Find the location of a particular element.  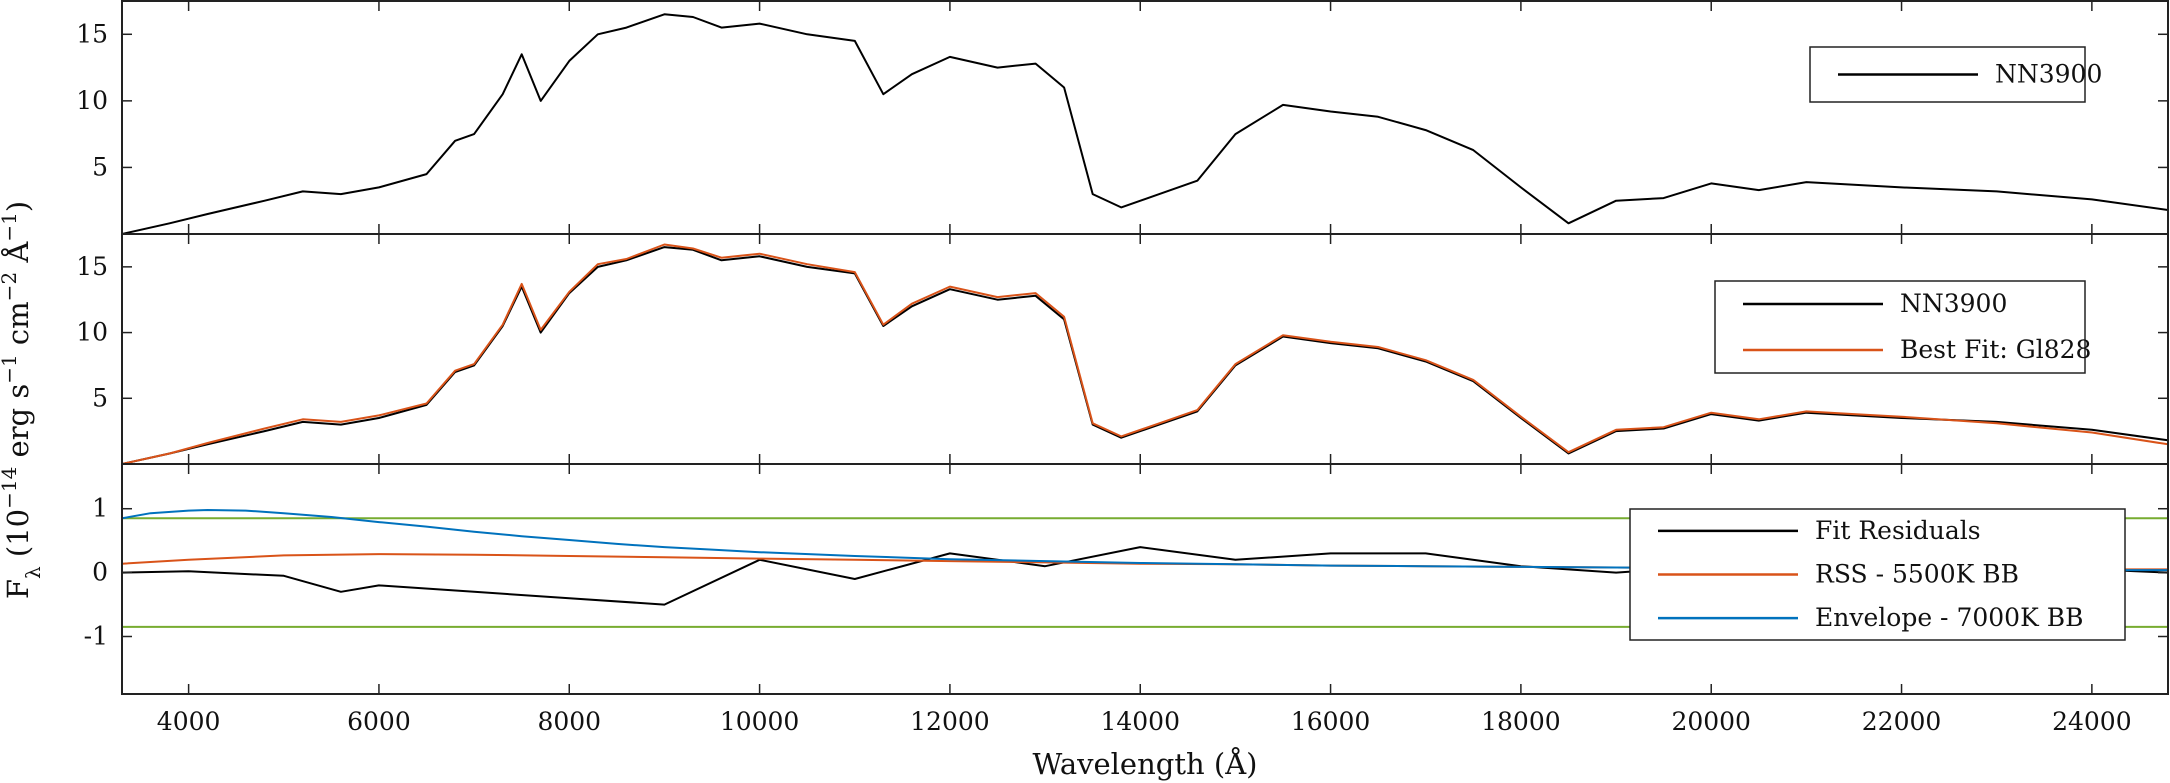

legend: NN3900 is located at coordinates (1955, 74).